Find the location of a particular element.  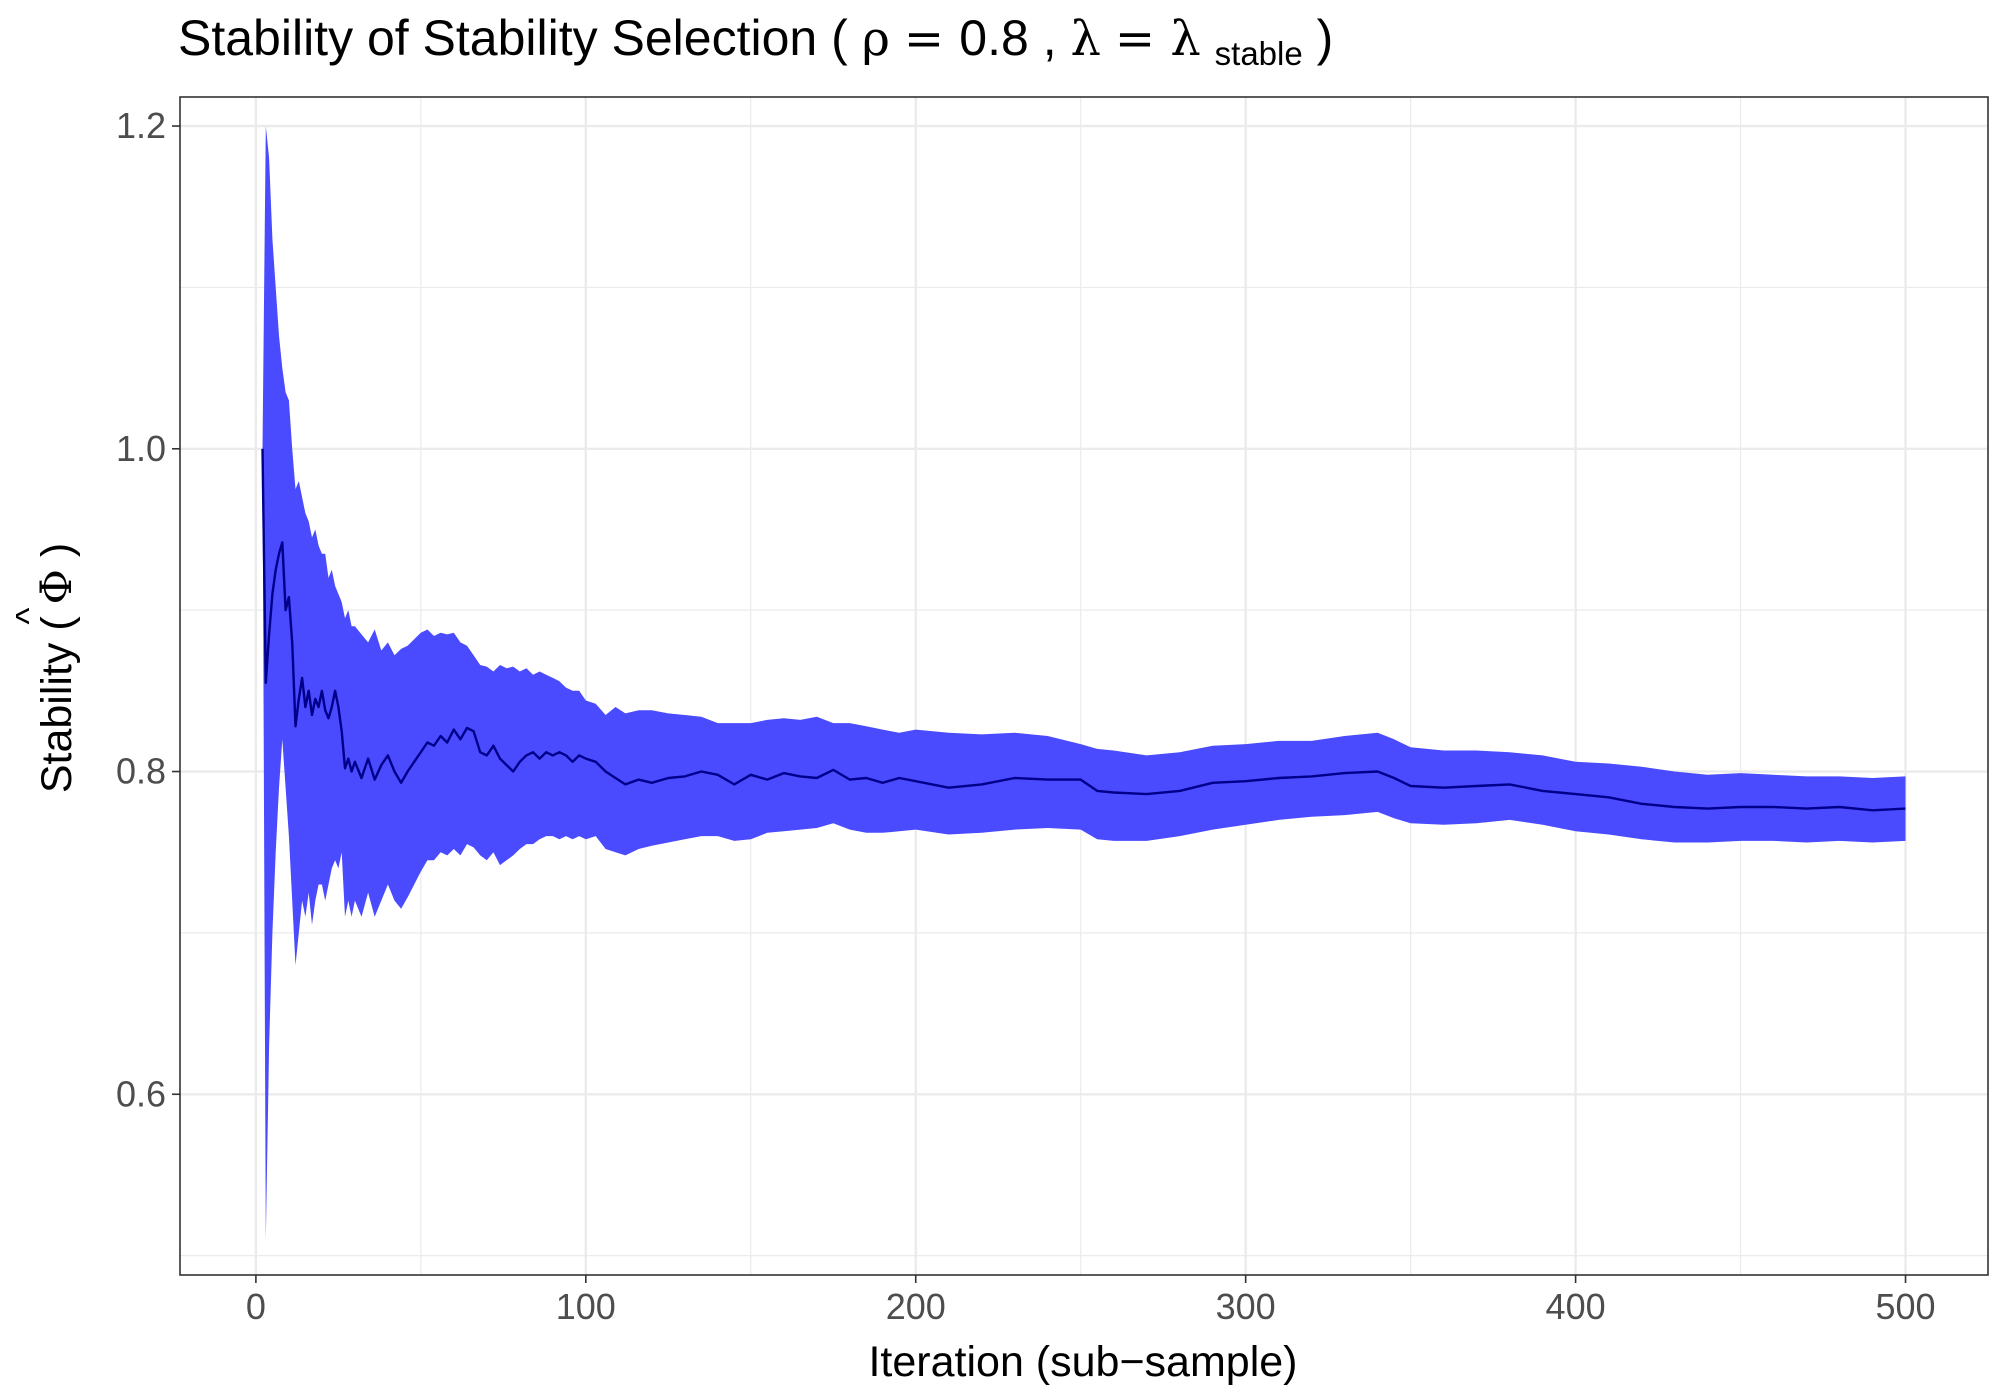

x-tick-label: 200 is located at coordinates (916, 1306).